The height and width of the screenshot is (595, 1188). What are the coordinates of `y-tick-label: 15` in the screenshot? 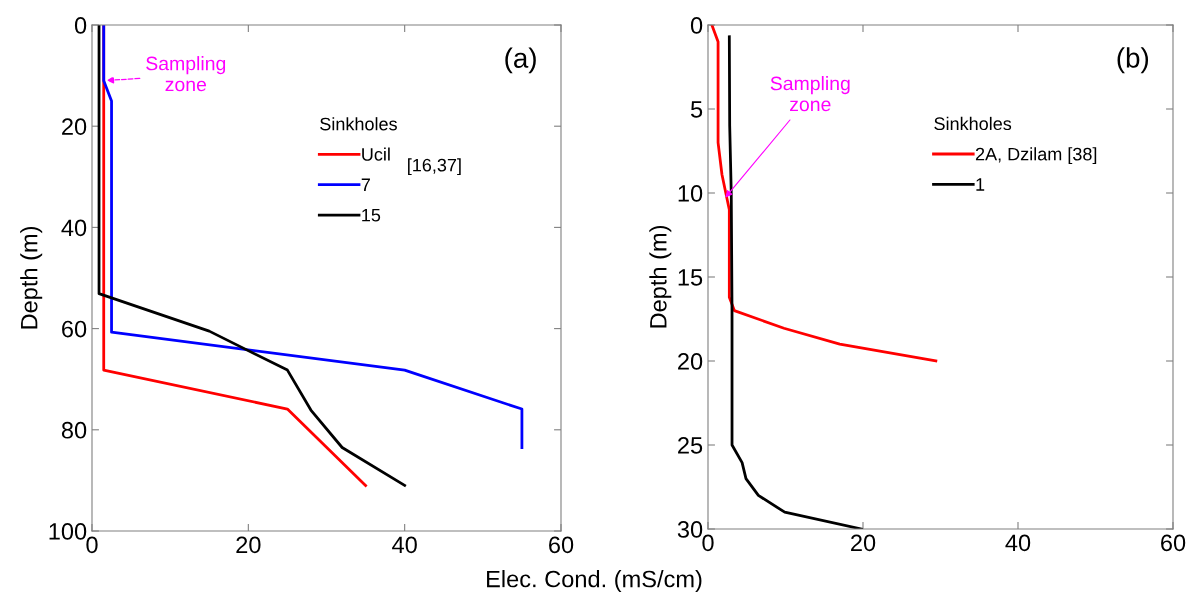 It's located at (690, 277).